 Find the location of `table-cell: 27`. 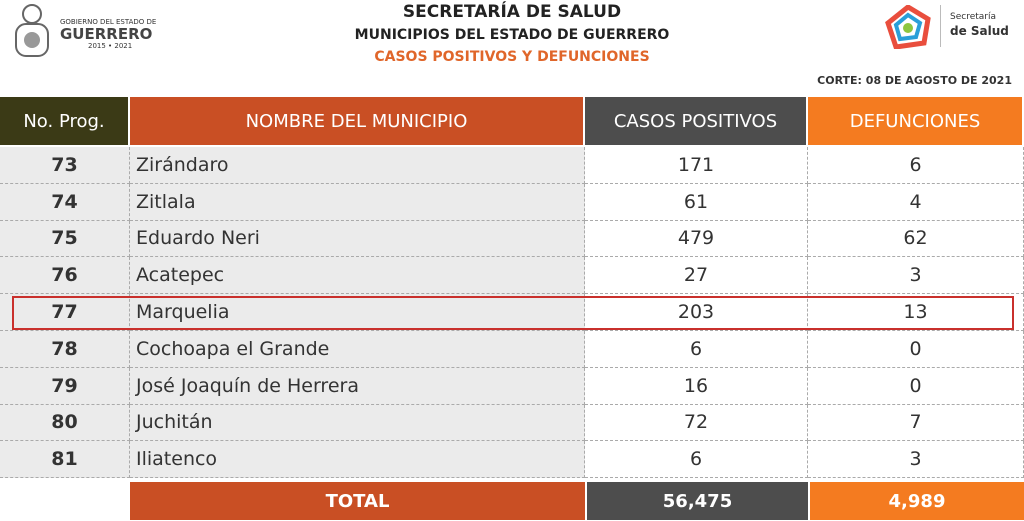

table-cell: 27 is located at coordinates (696, 276).